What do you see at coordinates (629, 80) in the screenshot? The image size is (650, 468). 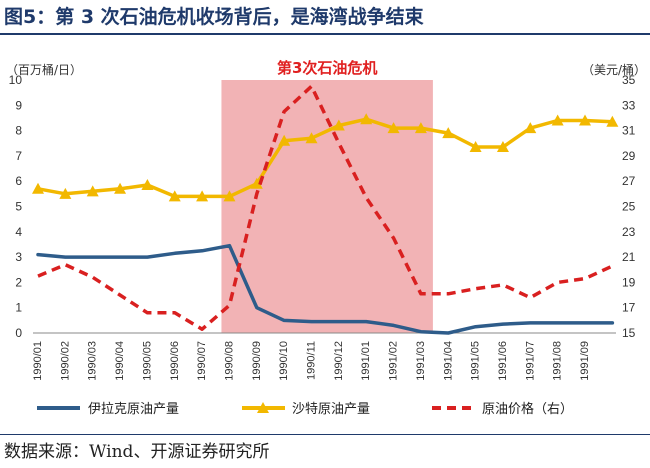 I see `right-tick-label: 35` at bounding box center [629, 80].